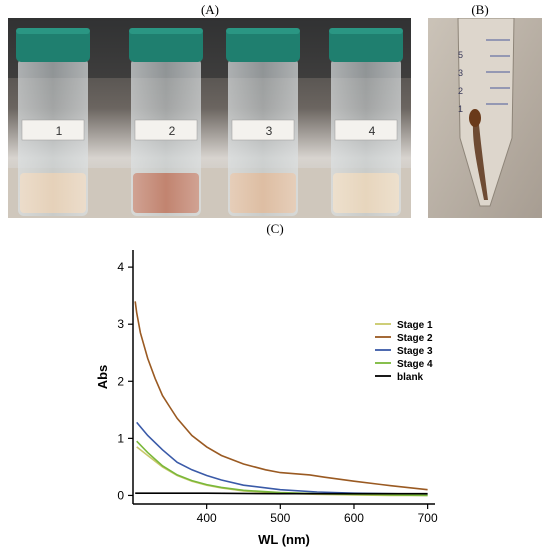 This screenshot has width=550, height=556. I want to click on vial-2: 2, so click(166, 122).